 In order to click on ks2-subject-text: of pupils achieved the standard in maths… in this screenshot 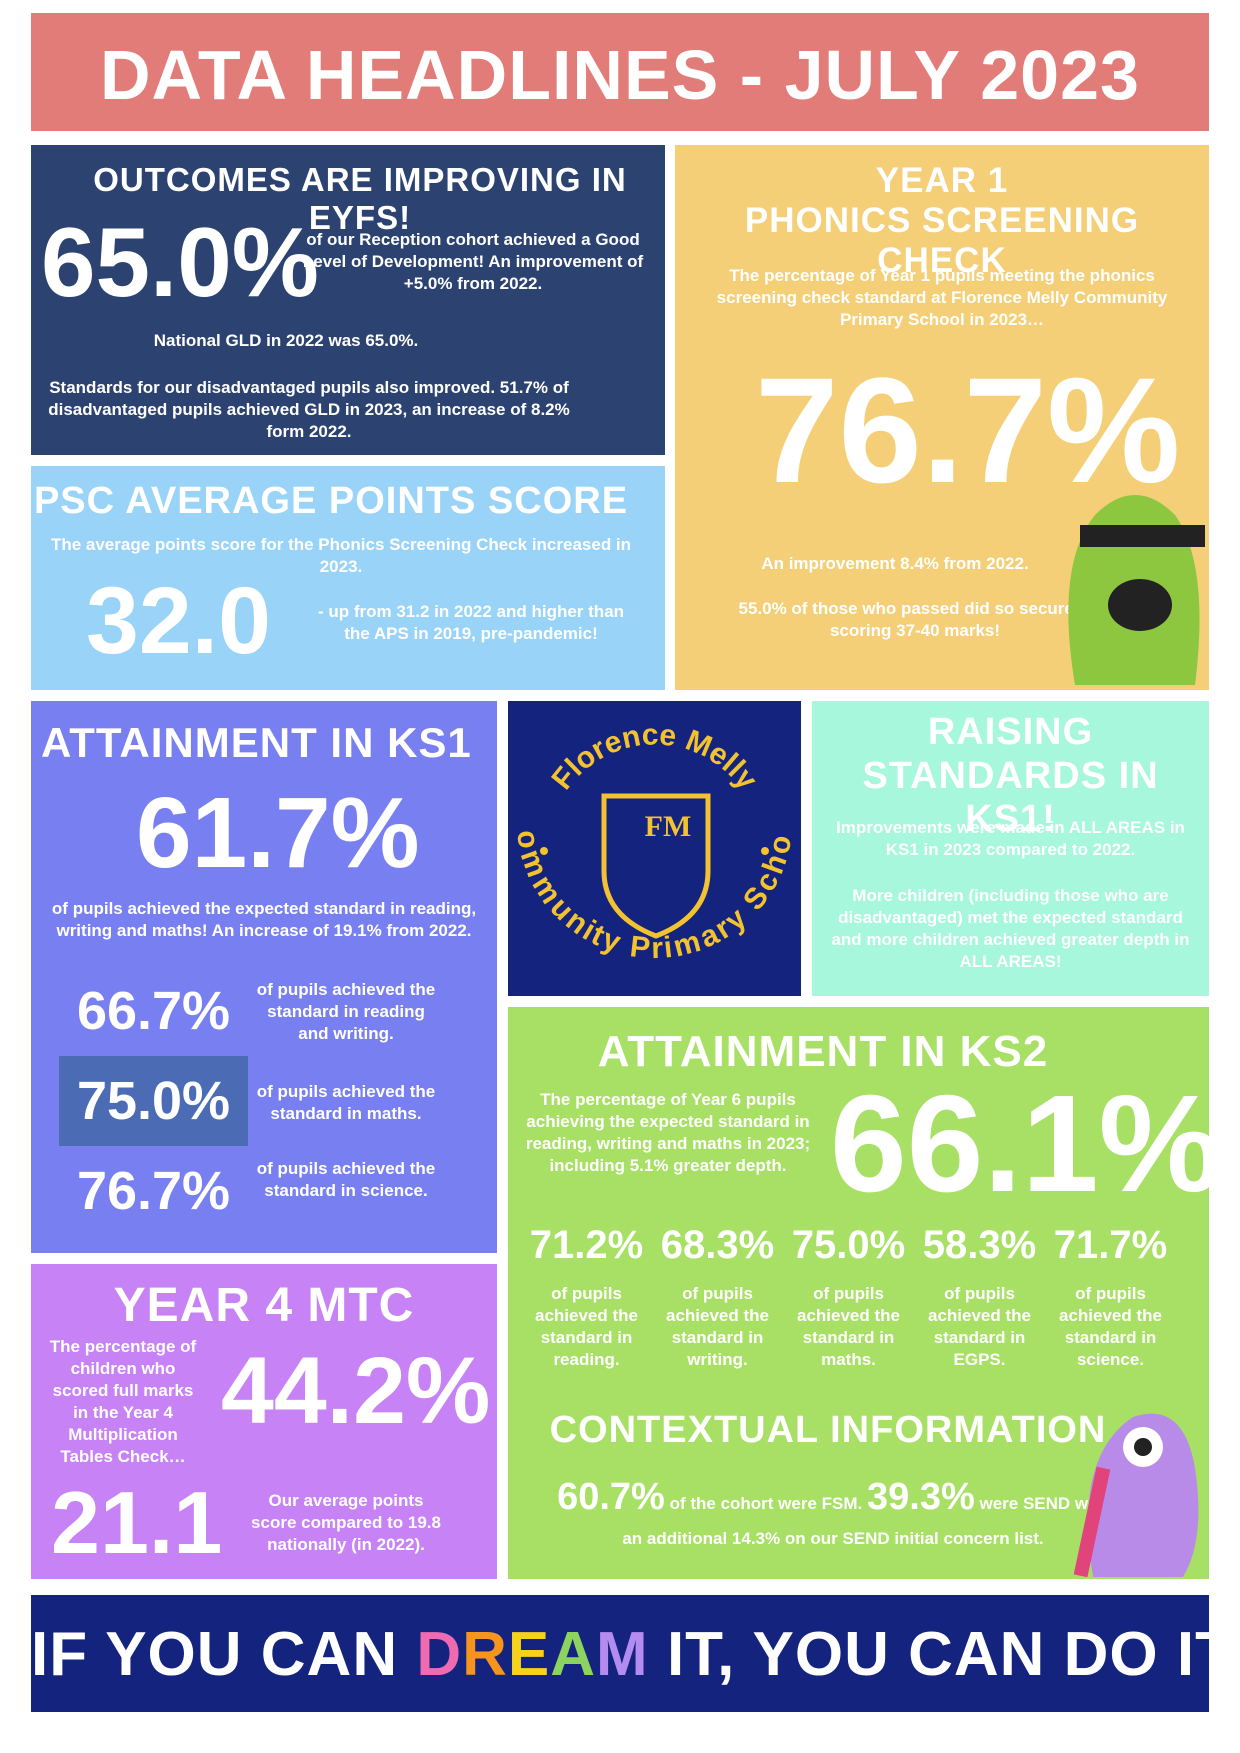, I will do `click(848, 1327)`.